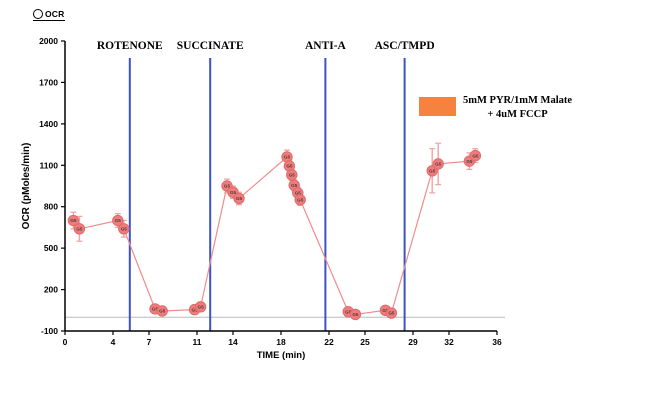 The image size is (650, 417). Describe the element at coordinates (65, 342) in the screenshot. I see `x-tick-label: 0` at that location.